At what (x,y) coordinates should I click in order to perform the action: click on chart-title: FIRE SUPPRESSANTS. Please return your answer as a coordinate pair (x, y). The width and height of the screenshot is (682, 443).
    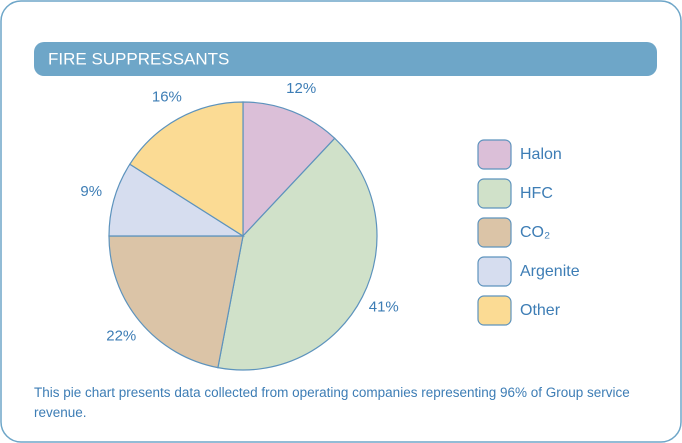
    Looking at the image, I should click on (138, 58).